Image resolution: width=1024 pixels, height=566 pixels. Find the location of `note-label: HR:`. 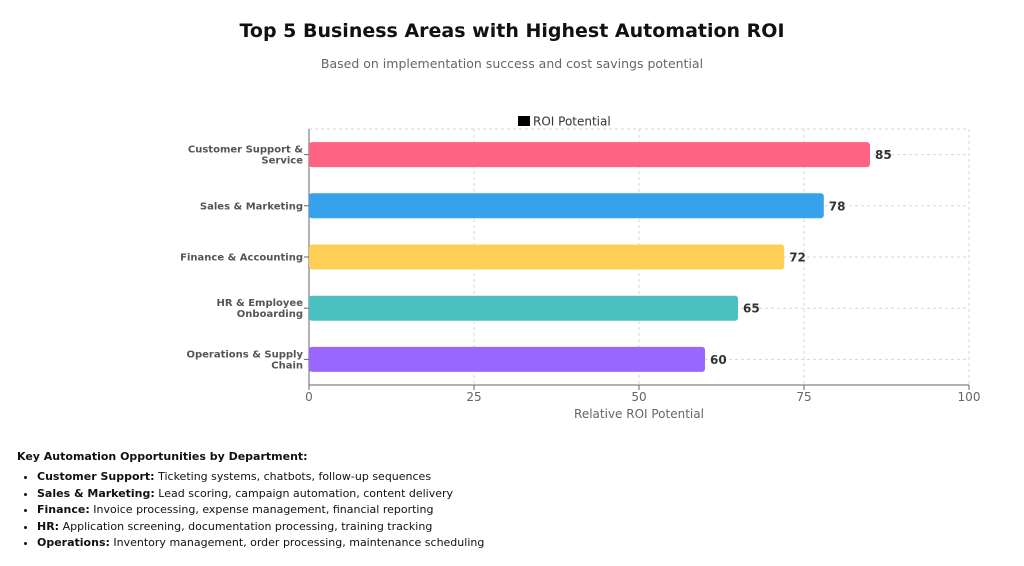

note-label: HR: is located at coordinates (48, 526).